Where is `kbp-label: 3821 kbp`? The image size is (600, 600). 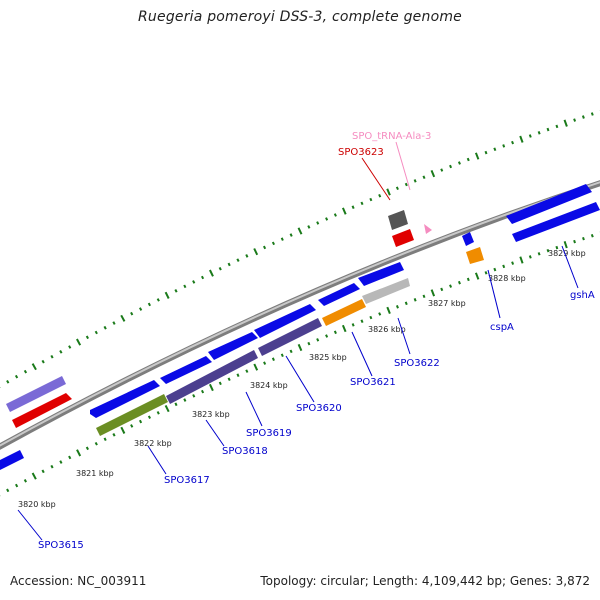
kbp-label: 3821 kbp is located at coordinates (95, 473).